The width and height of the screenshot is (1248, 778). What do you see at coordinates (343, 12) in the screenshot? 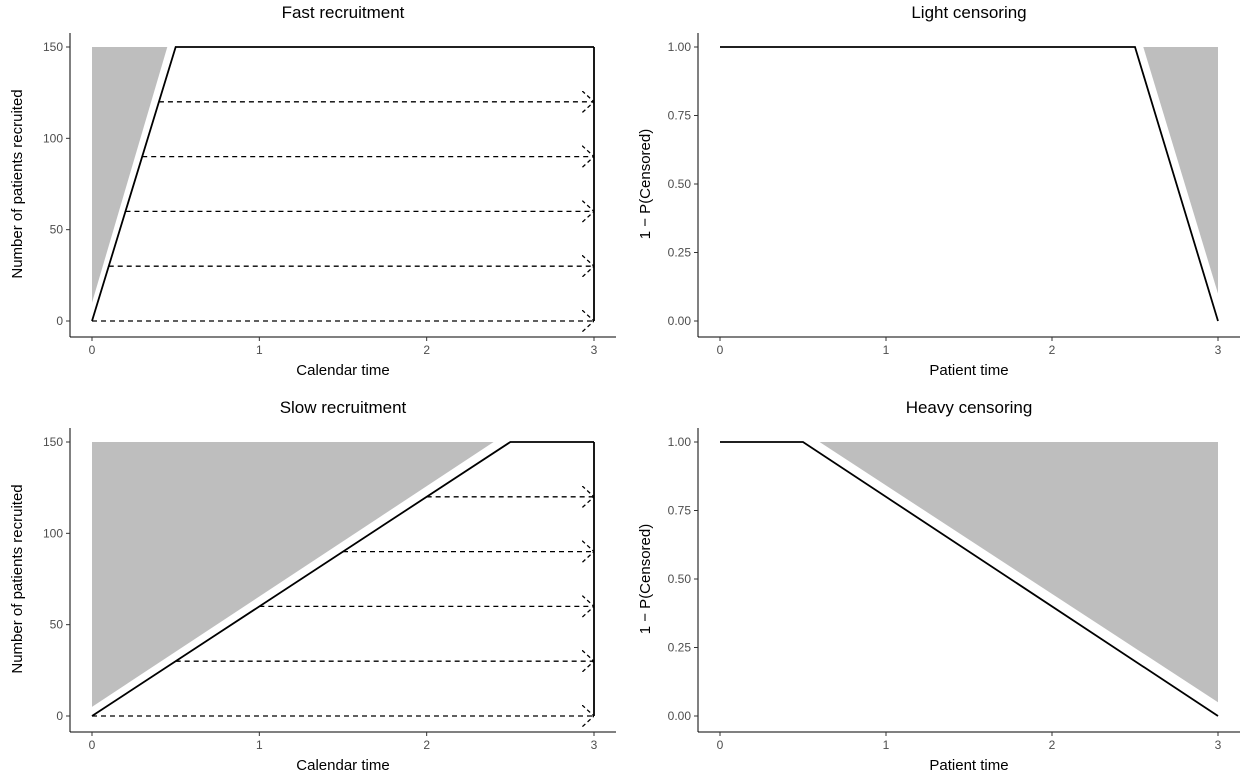
I see `chart-title: Fast recruitment` at bounding box center [343, 12].